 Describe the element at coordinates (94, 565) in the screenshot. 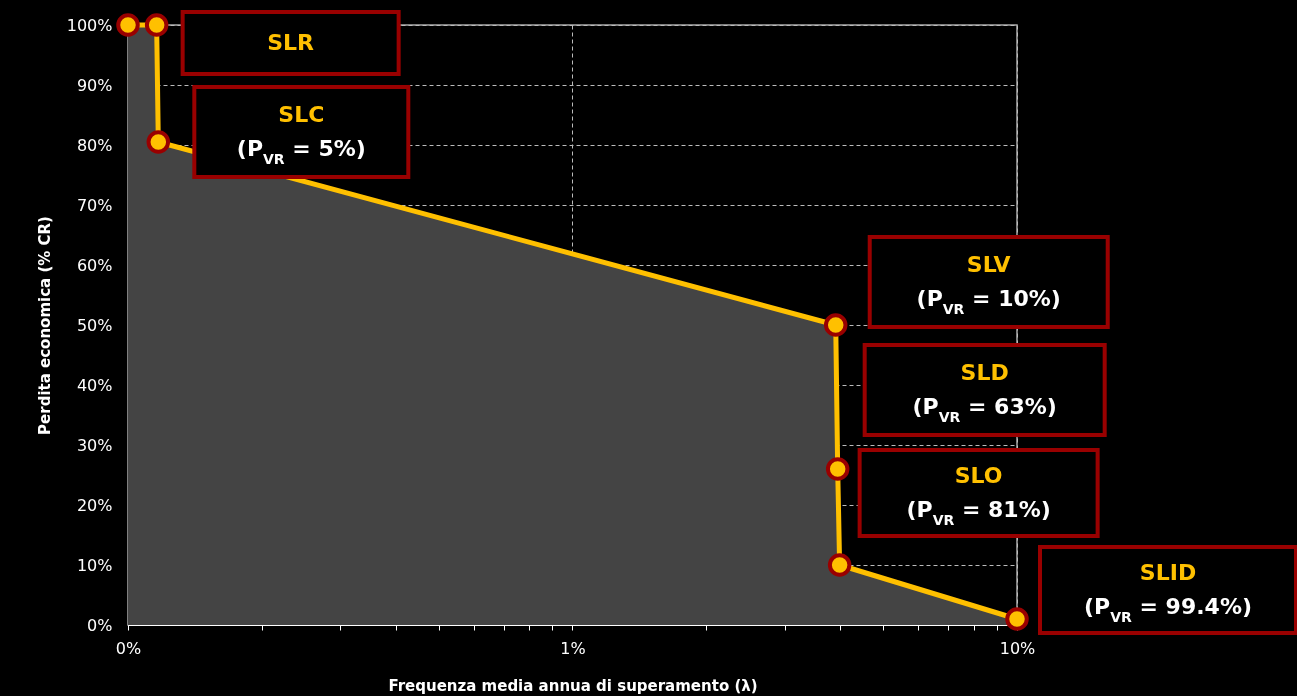

I see `y-tick-label: 10%` at that location.